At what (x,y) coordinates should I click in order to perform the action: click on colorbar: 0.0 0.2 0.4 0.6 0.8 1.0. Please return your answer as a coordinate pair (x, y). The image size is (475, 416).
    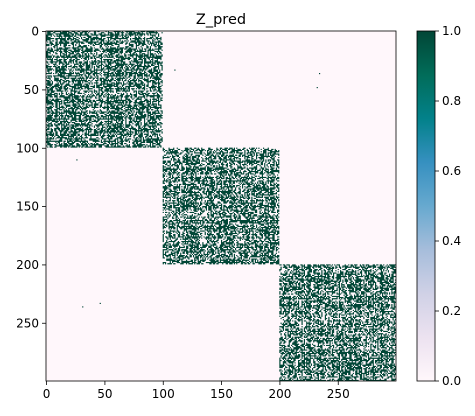
    Looking at the image, I should click on (438, 206).